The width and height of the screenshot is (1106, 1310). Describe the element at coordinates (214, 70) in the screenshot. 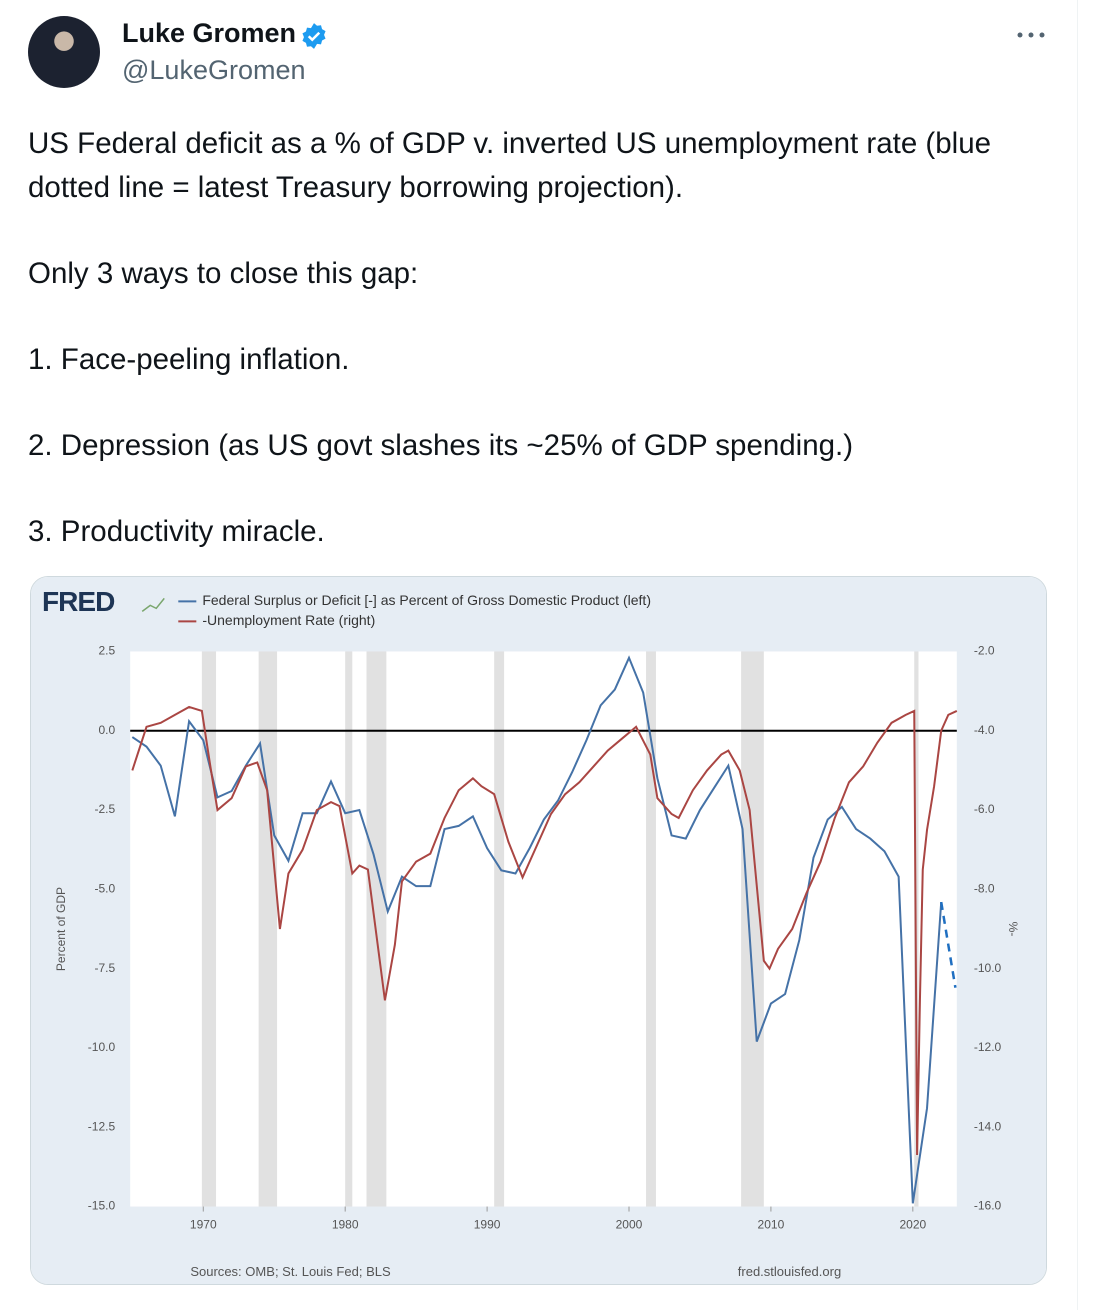

I see `author-handle: @LukeGromen` at that location.